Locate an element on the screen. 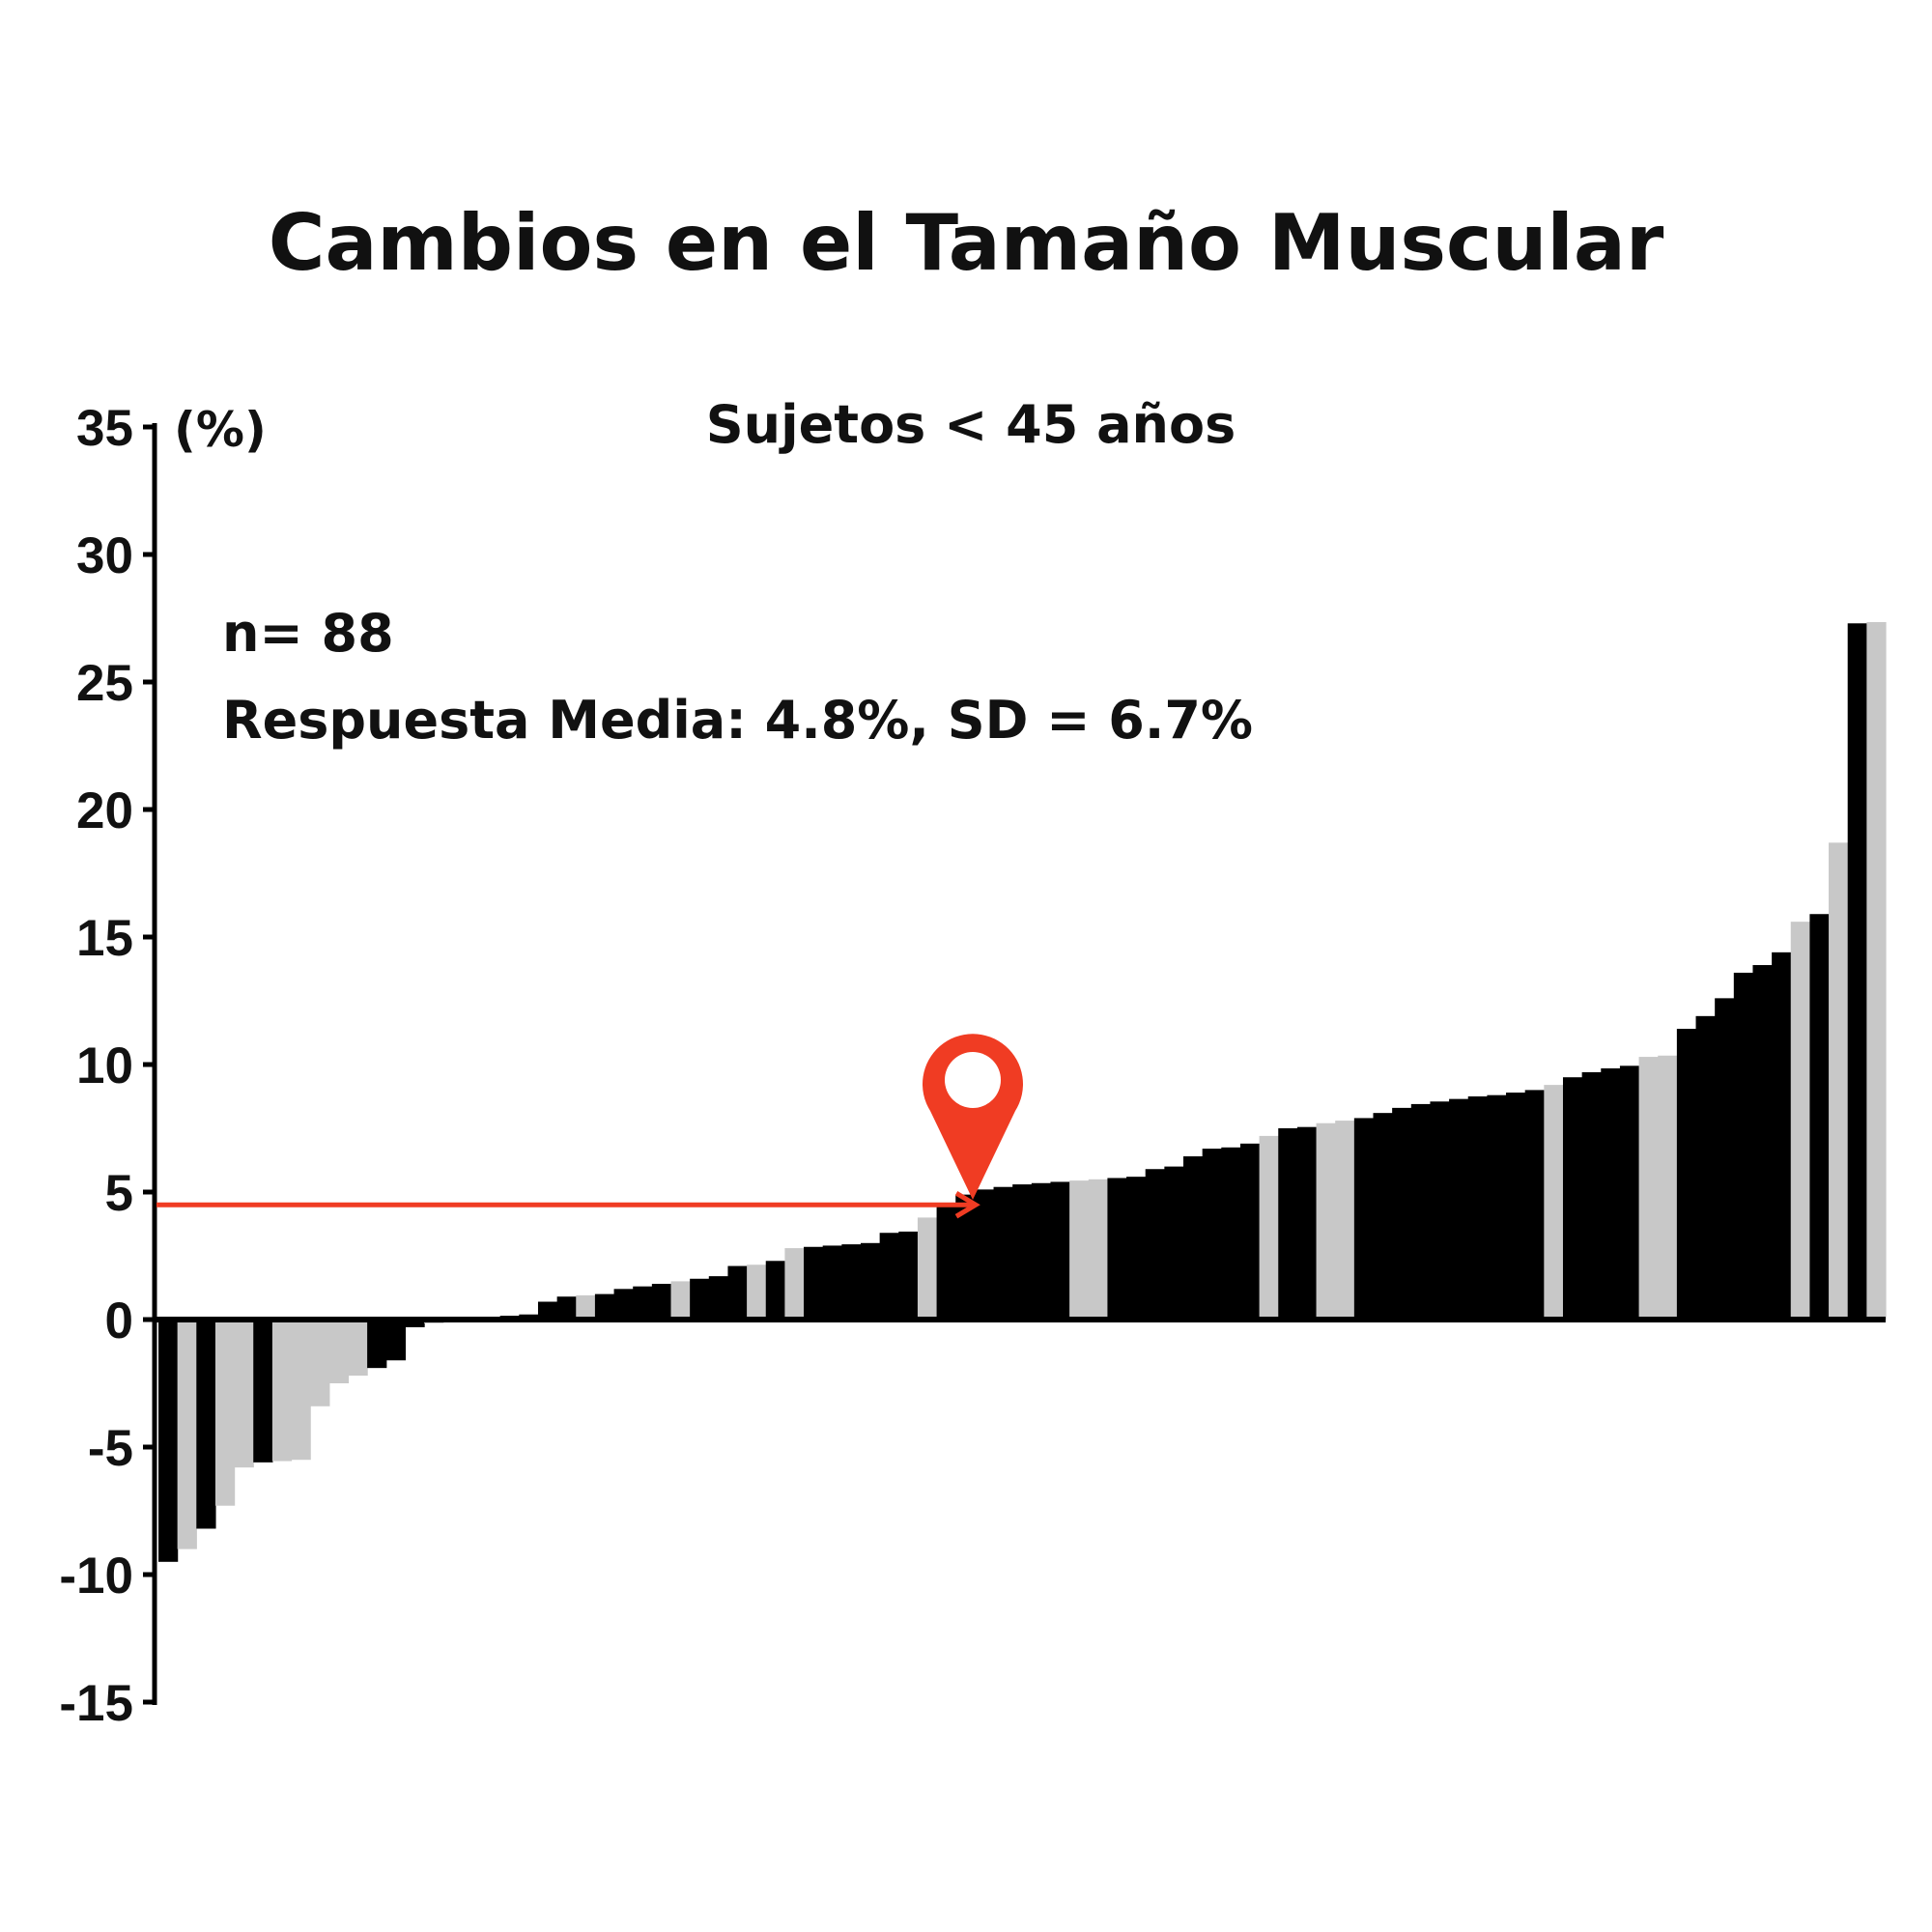 This screenshot has height=1932, width=1932. y-ticks-group: 35 30 25 20 15 10 5 0 -5 -10 -15 is located at coordinates (107, 1066).